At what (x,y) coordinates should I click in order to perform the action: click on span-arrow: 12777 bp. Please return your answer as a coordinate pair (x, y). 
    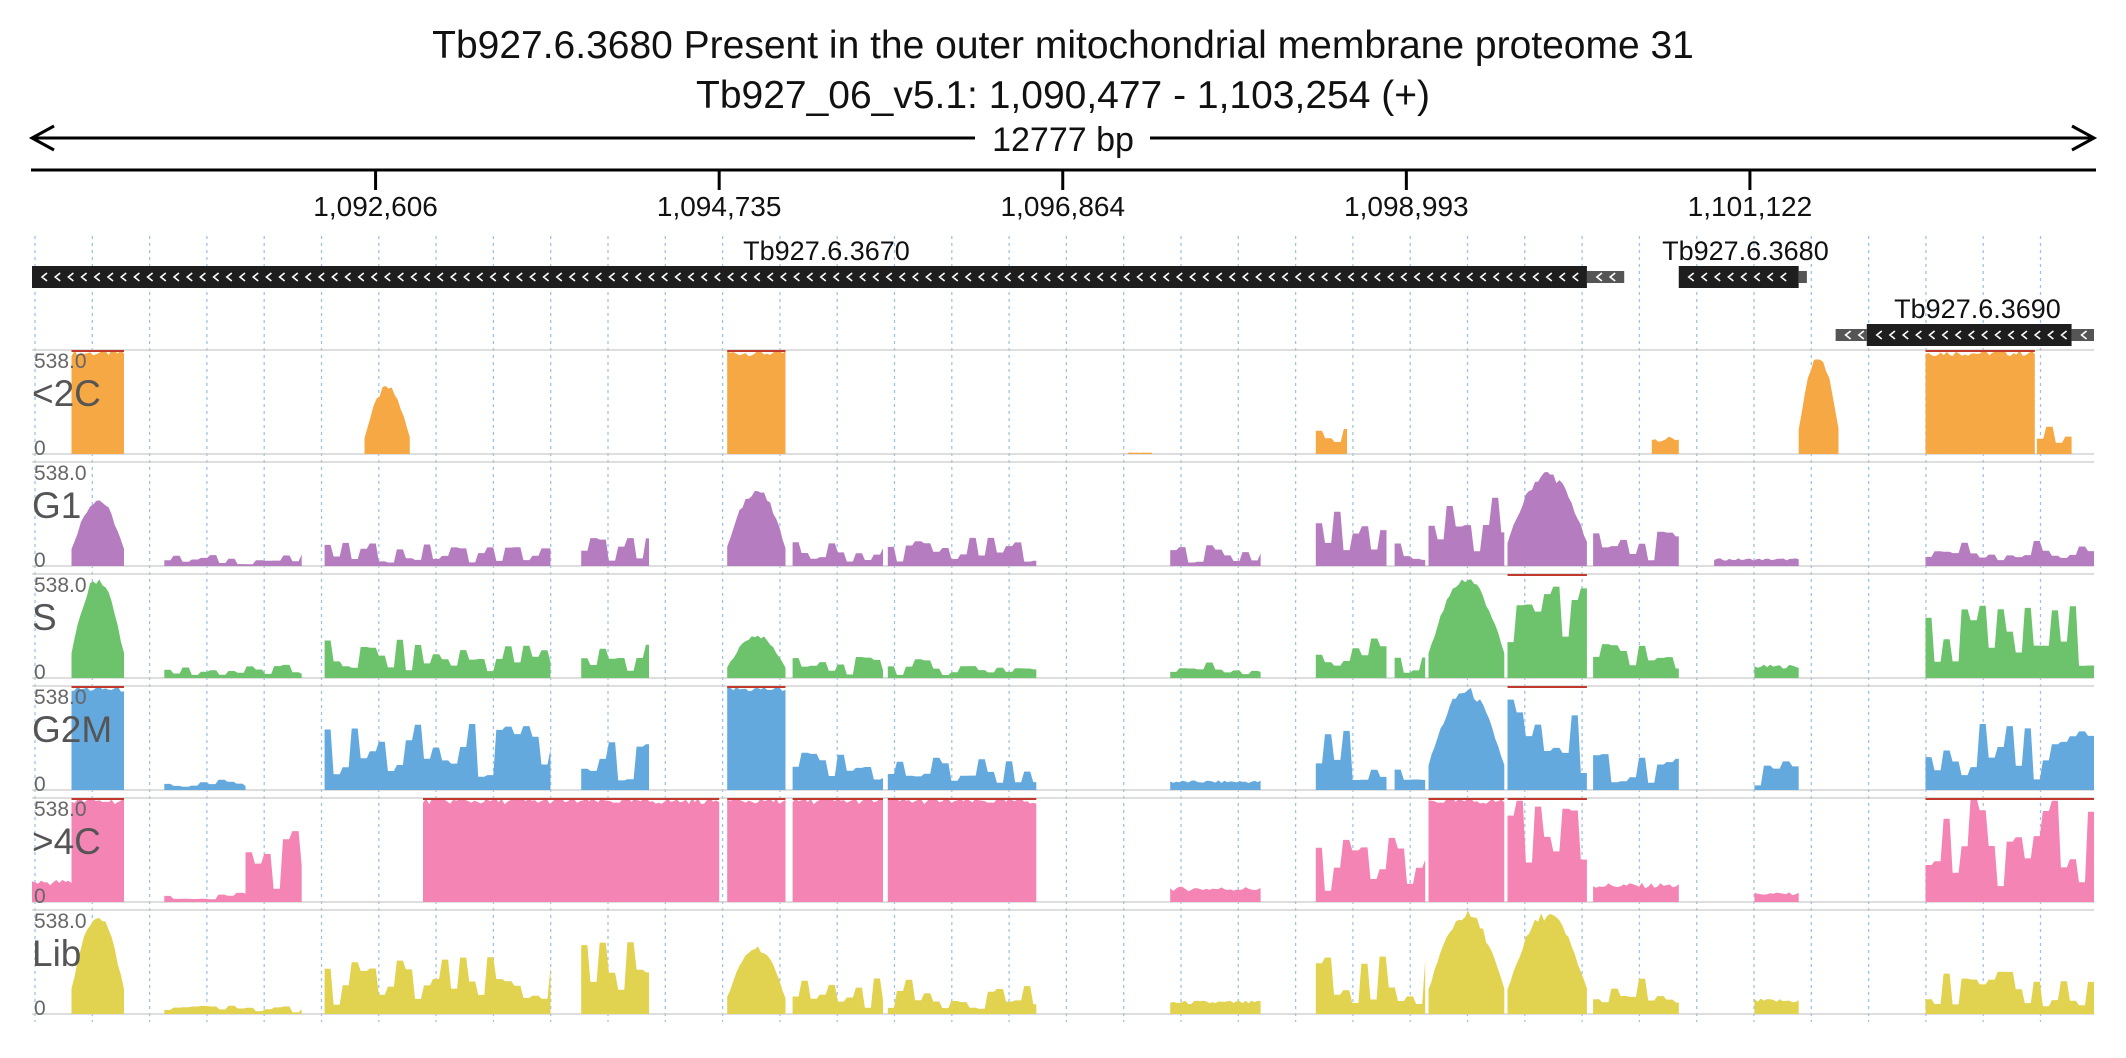
    Looking at the image, I should click on (1063, 140).